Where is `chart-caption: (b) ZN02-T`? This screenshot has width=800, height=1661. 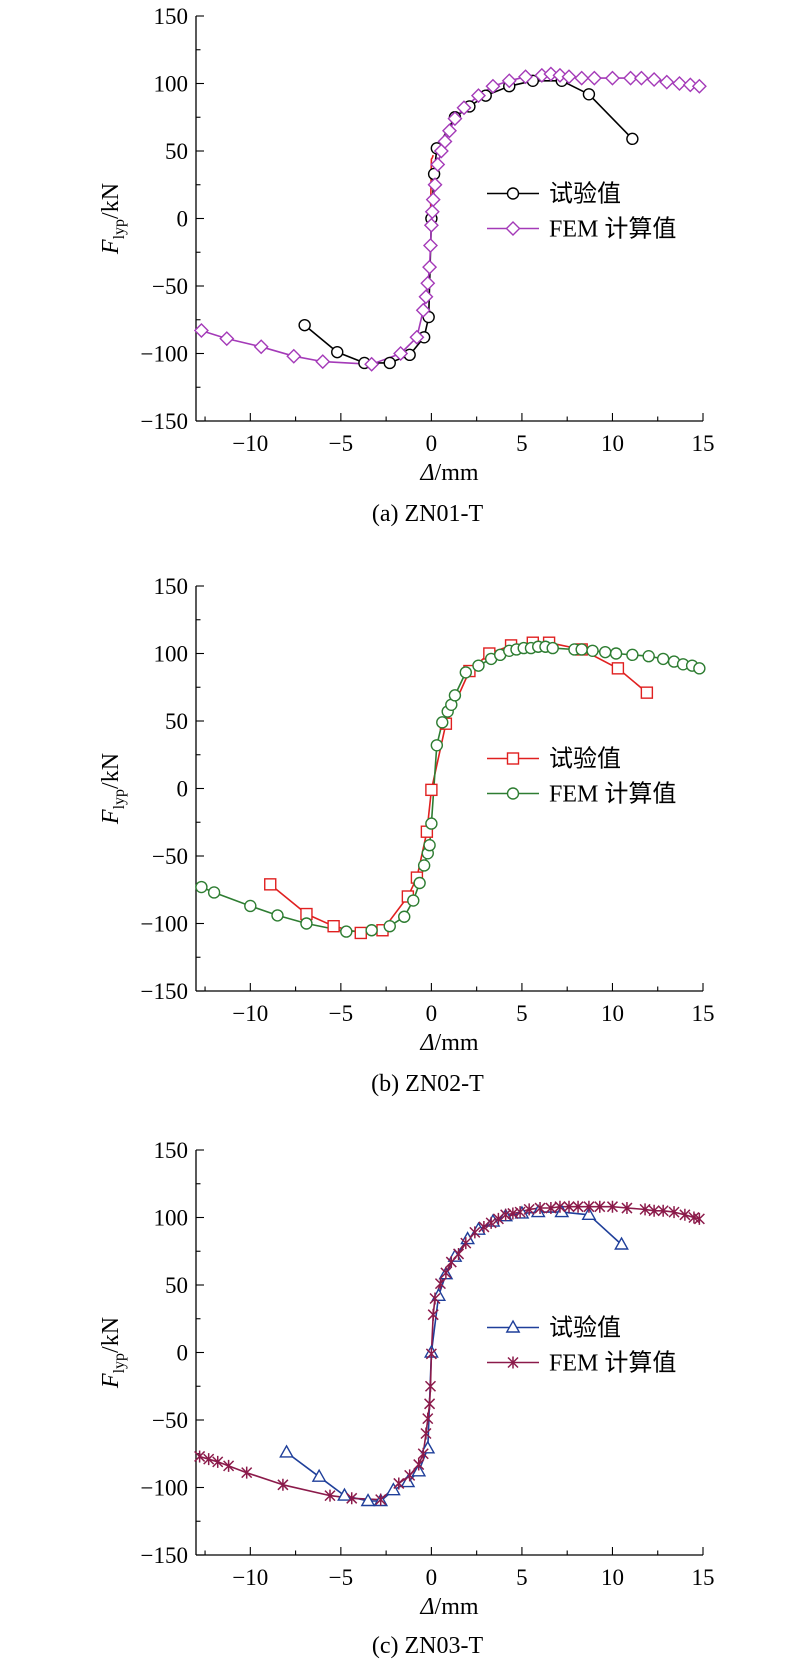 chart-caption: (b) ZN02-T is located at coordinates (427, 1084).